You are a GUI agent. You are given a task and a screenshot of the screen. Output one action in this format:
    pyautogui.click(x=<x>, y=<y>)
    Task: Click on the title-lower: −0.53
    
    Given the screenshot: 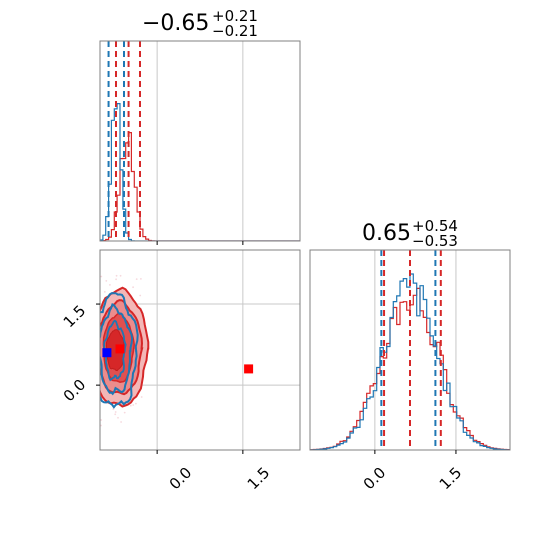 What is the action you would take?
    pyautogui.click(x=435, y=241)
    